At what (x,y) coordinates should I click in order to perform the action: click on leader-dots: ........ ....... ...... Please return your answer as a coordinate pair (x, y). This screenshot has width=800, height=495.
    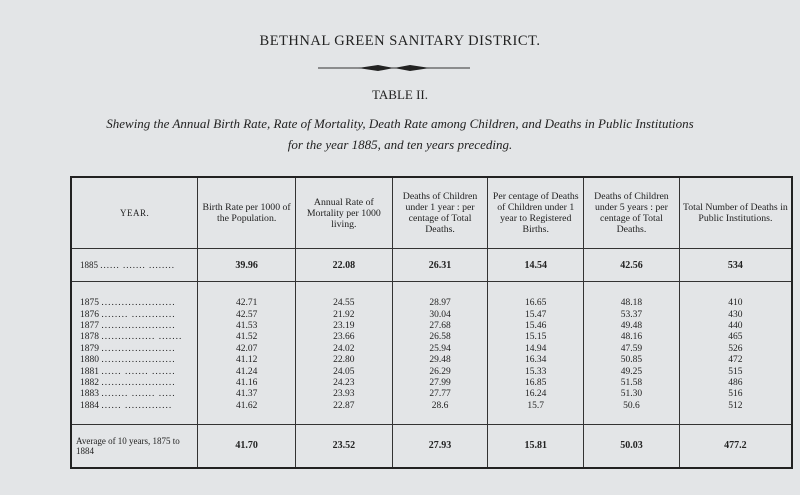
    Looking at the image, I should click on (138, 394).